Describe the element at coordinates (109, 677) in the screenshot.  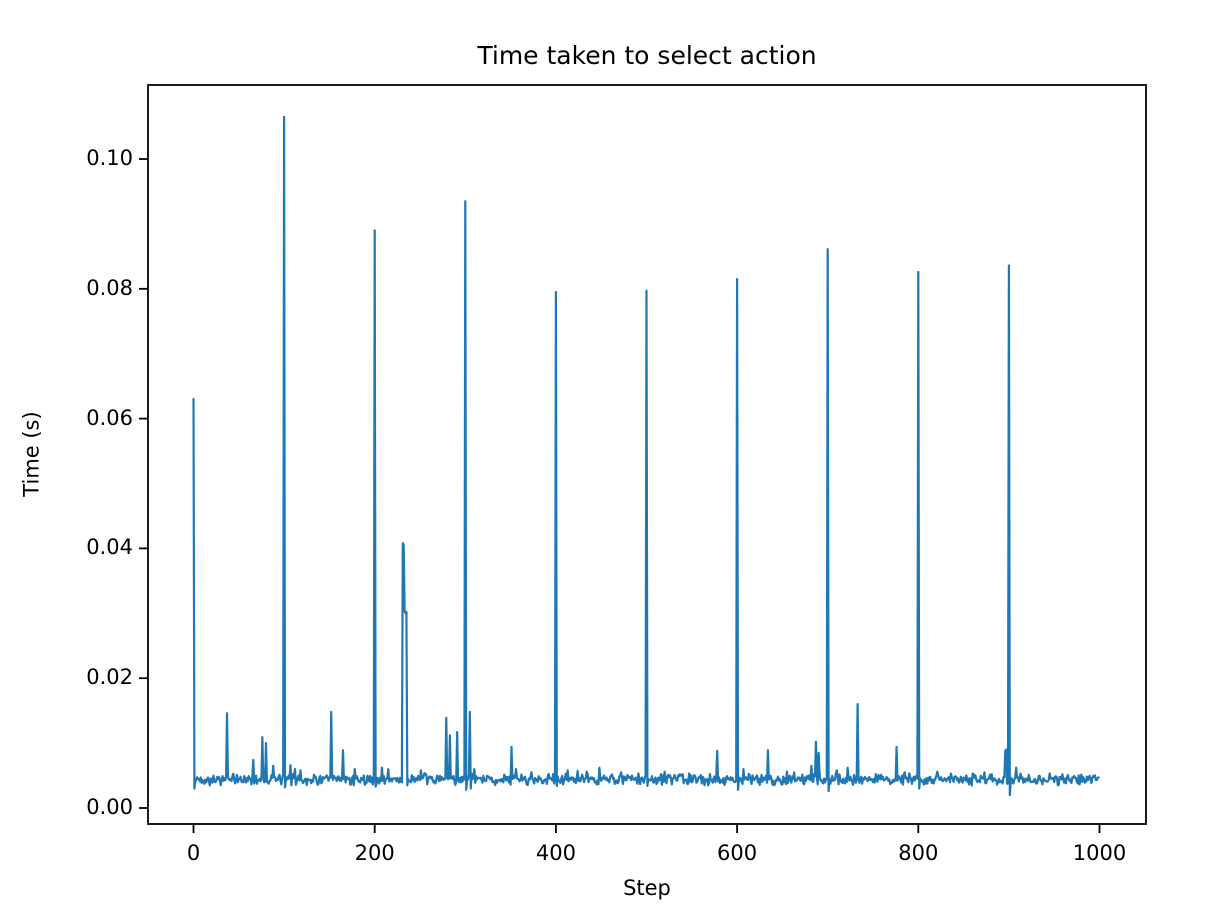
I see `y-tick-label: 0.02` at that location.